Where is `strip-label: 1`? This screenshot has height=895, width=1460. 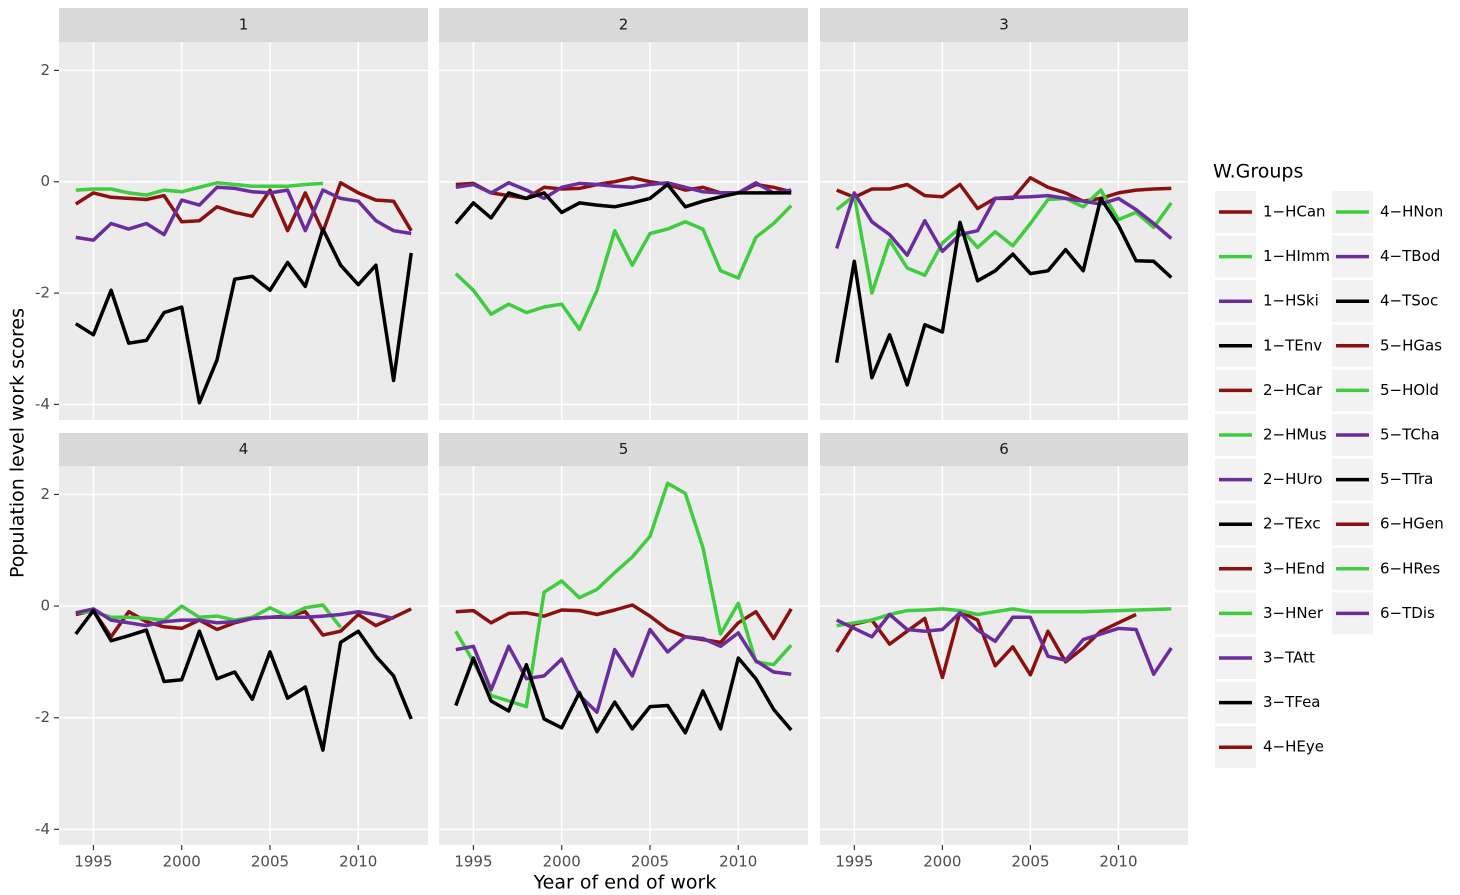 strip-label: 1 is located at coordinates (244, 25).